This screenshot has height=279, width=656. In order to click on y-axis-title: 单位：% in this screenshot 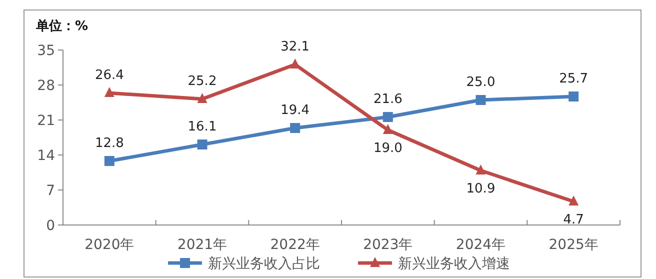, I will do `click(61, 26)`.